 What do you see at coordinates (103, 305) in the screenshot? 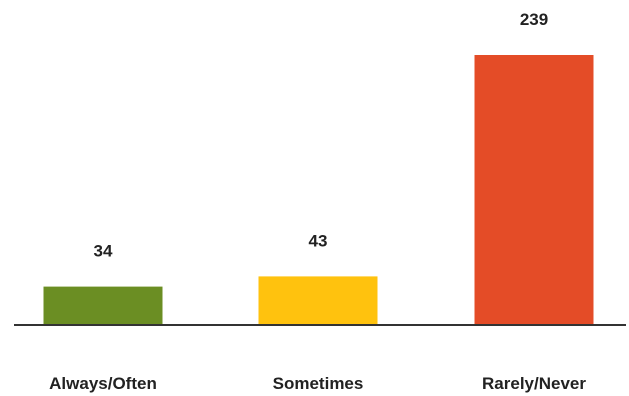
I see `bar-always-often` at bounding box center [103, 305].